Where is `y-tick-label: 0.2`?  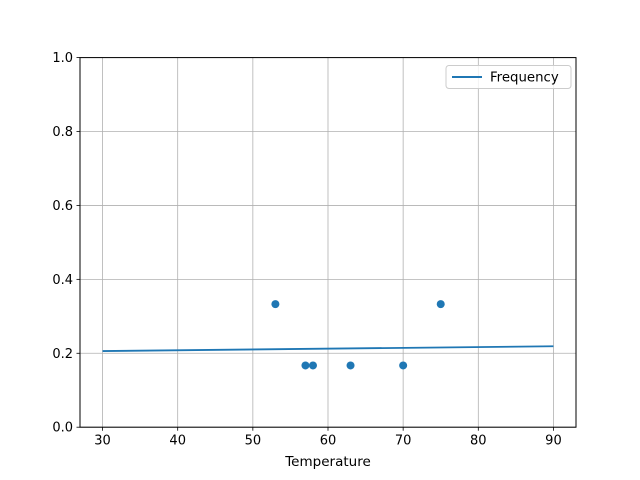
y-tick-label: 0.2 is located at coordinates (62, 354).